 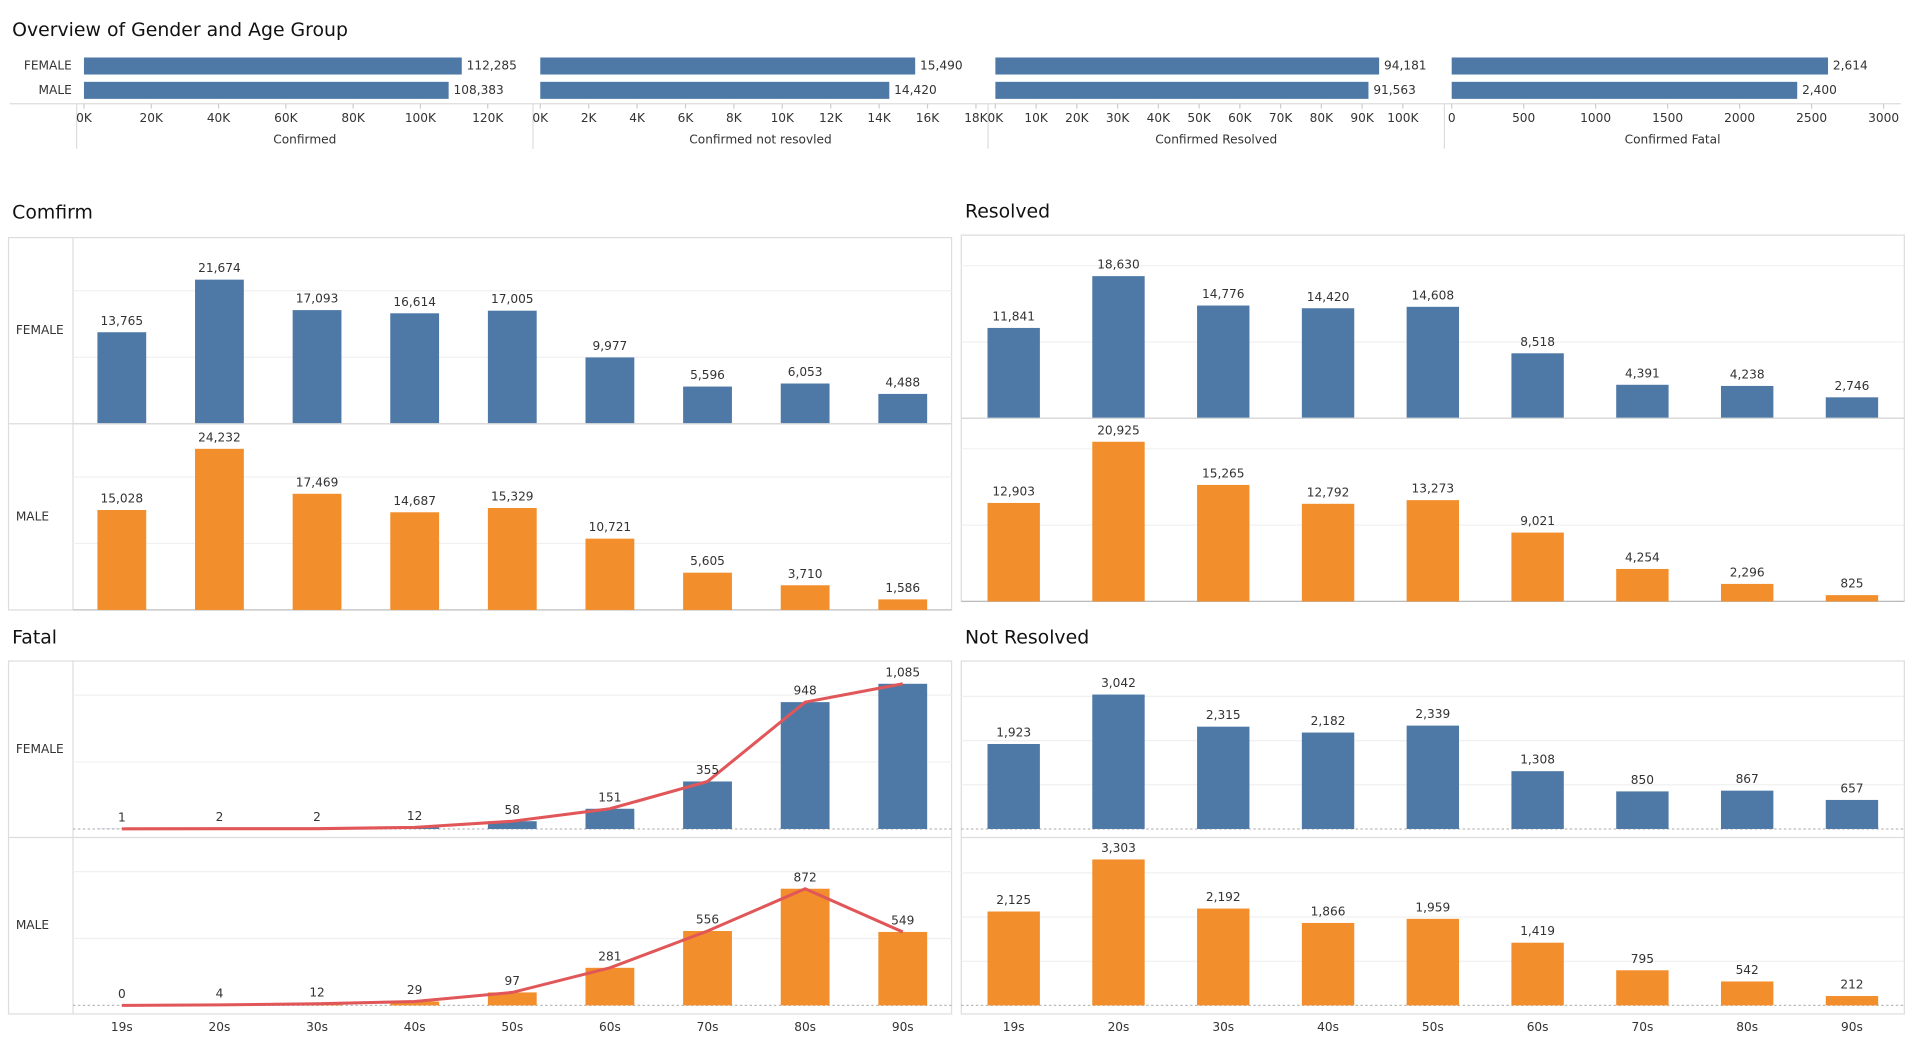 I want to click on x-tick-label: 4K, so click(x=637, y=118).